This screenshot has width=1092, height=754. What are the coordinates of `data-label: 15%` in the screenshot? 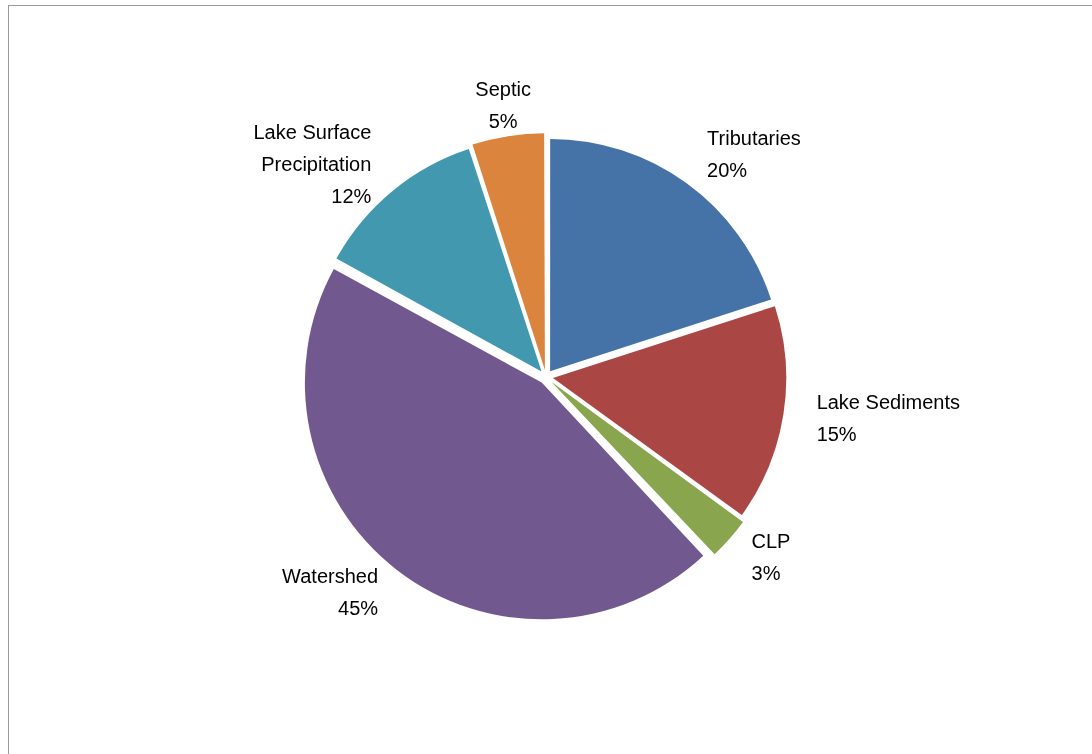 It's located at (836, 434).